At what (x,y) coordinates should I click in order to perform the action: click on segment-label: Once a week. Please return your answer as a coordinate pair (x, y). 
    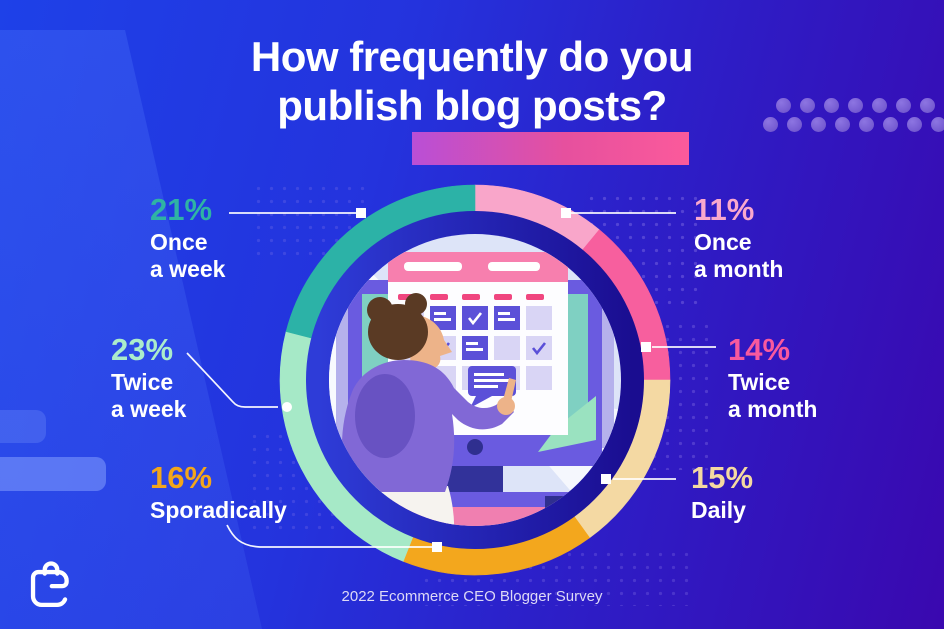
    Looking at the image, I should click on (188, 255).